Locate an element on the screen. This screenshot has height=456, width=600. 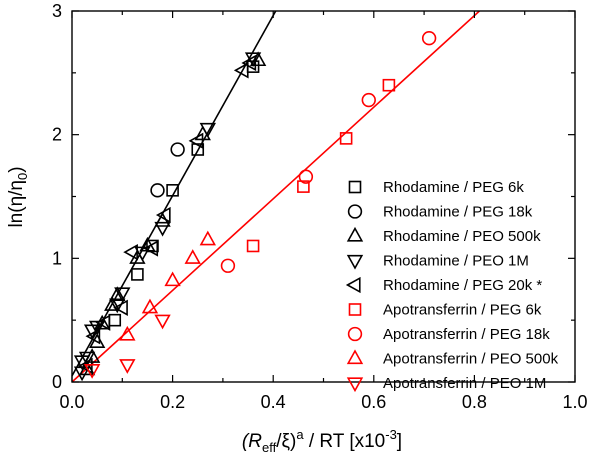
x-tick-label: 0.4 is located at coordinates (273, 402).